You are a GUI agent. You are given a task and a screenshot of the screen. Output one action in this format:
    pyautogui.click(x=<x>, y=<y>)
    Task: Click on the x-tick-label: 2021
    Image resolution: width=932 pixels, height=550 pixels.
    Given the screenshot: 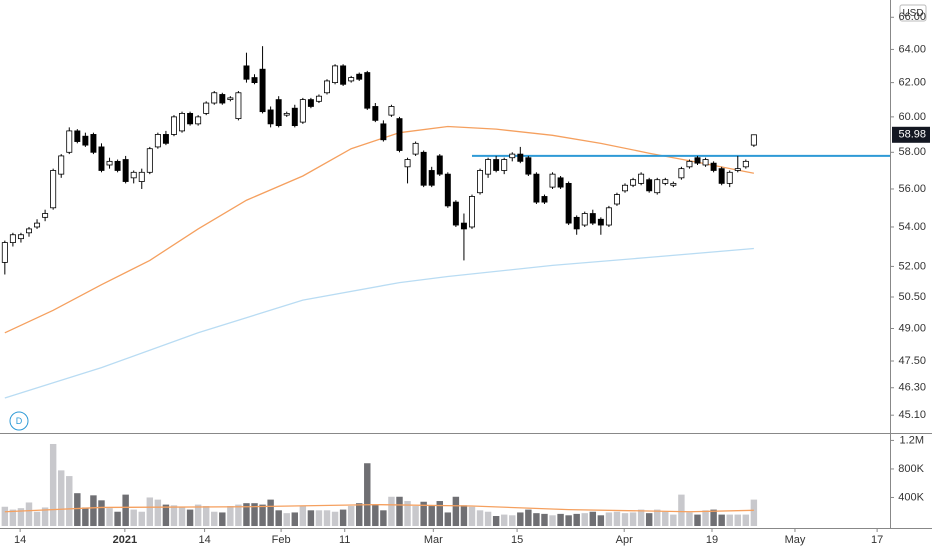 What is the action you would take?
    pyautogui.click(x=125, y=540)
    